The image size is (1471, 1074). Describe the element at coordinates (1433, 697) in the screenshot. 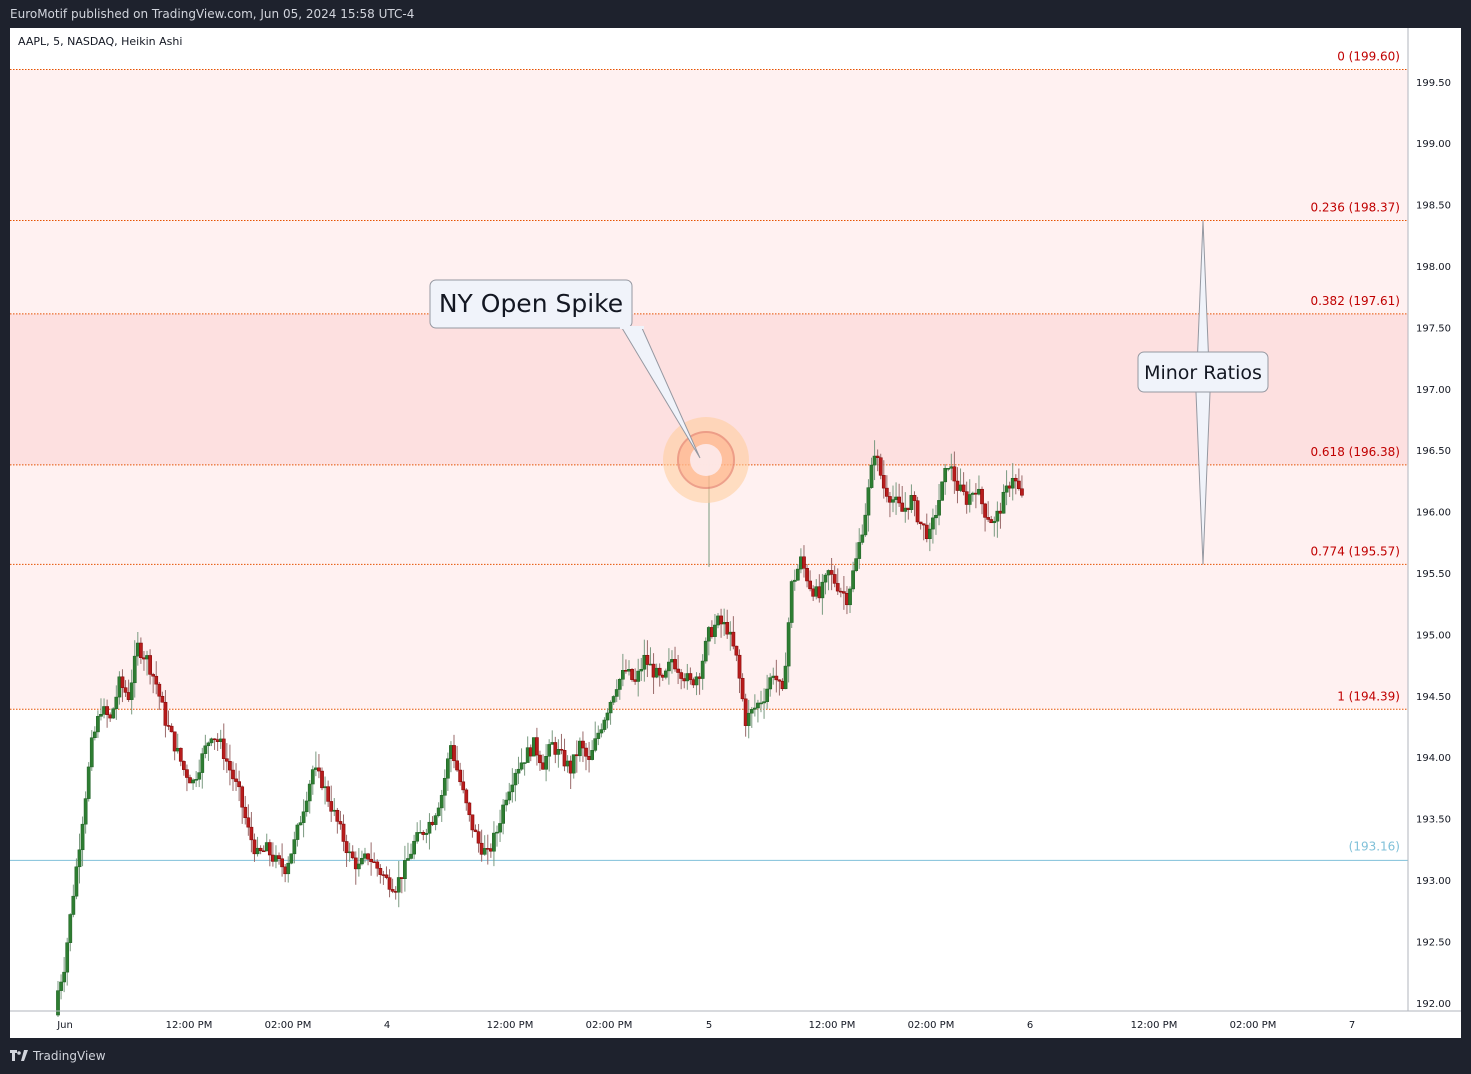

I see `y-tick: 194.50` at that location.